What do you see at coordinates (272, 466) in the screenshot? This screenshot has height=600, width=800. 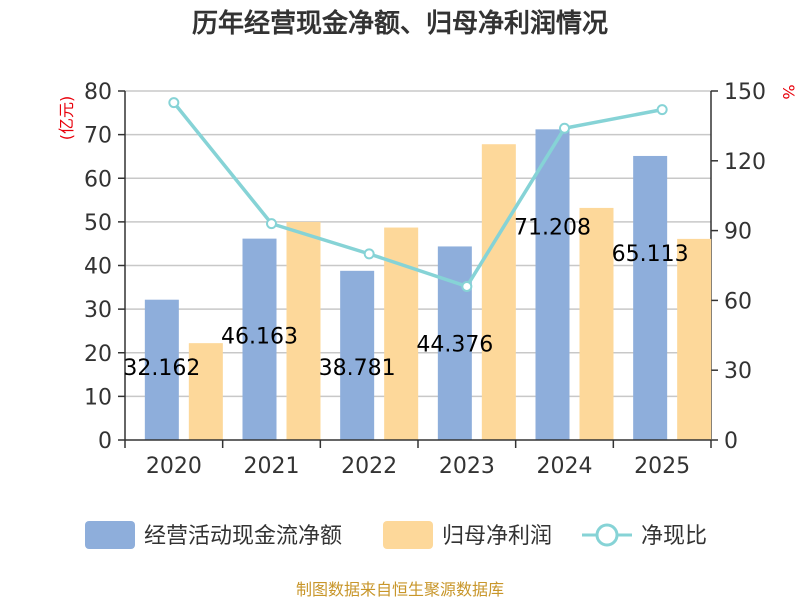 I see `x-tick-label: 2021` at bounding box center [272, 466].